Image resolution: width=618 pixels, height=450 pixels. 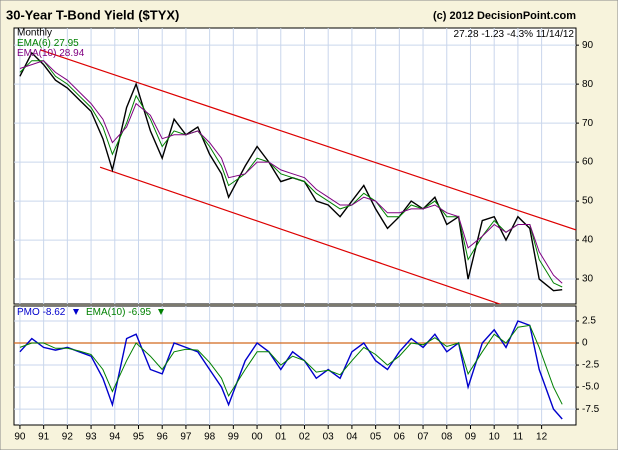 I want to click on quote: 27.28 -1.23 -4.3% 11/14/12, so click(x=514, y=34).